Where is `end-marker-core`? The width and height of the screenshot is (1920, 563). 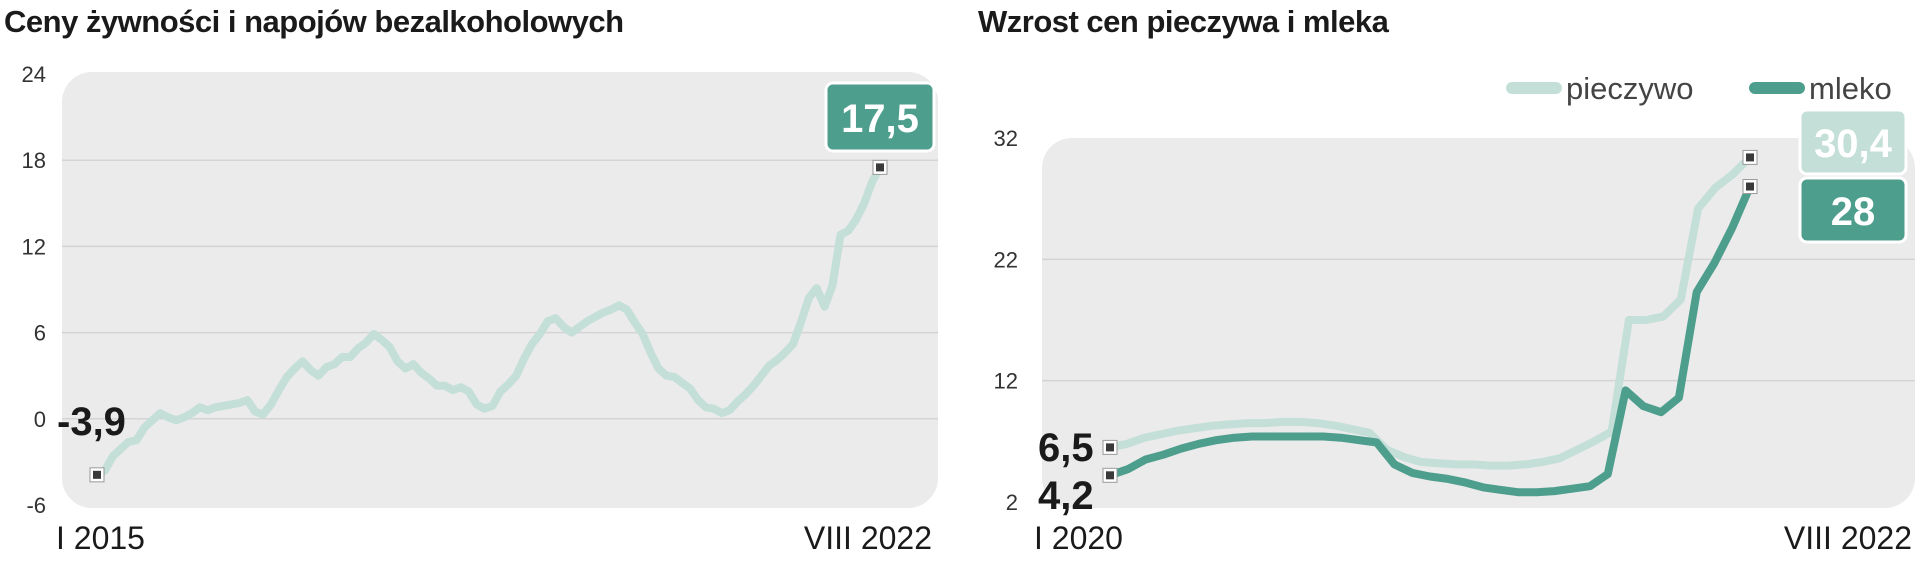 end-marker-core is located at coordinates (880, 167).